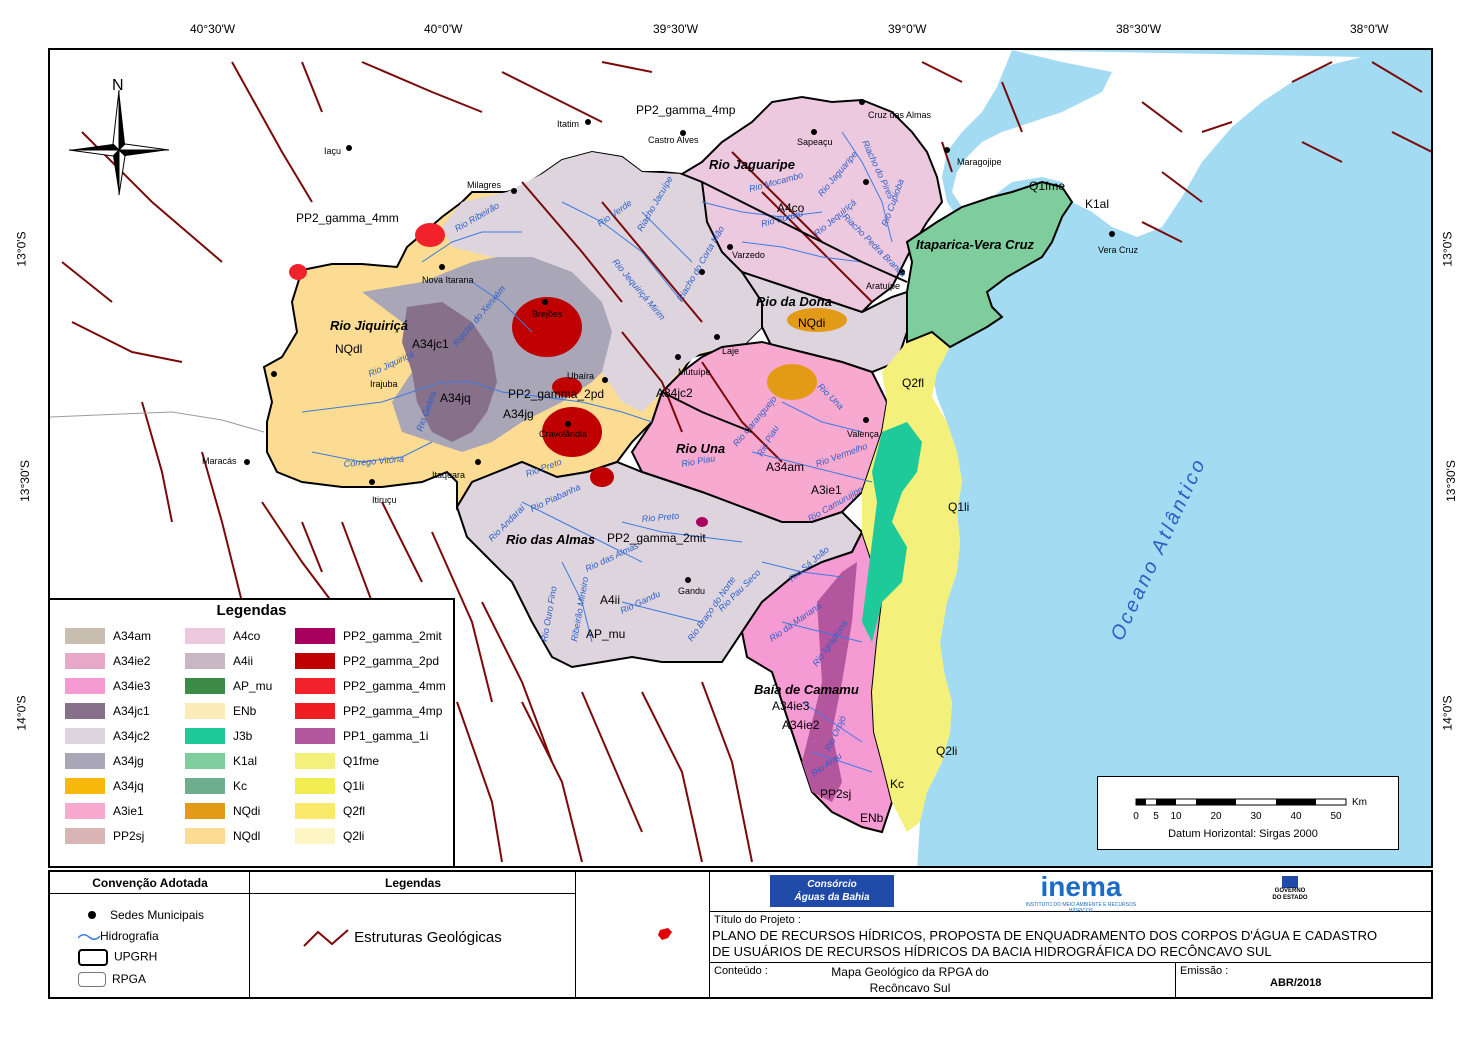  What do you see at coordinates (157, 422) in the screenshot?
I see `rpga-outline` at bounding box center [157, 422].